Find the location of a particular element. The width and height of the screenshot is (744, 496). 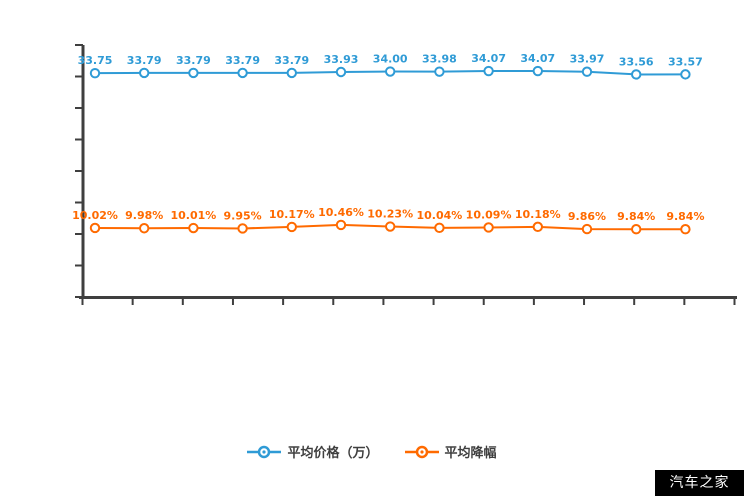

point-label: 33.97 is located at coordinates (587, 59).